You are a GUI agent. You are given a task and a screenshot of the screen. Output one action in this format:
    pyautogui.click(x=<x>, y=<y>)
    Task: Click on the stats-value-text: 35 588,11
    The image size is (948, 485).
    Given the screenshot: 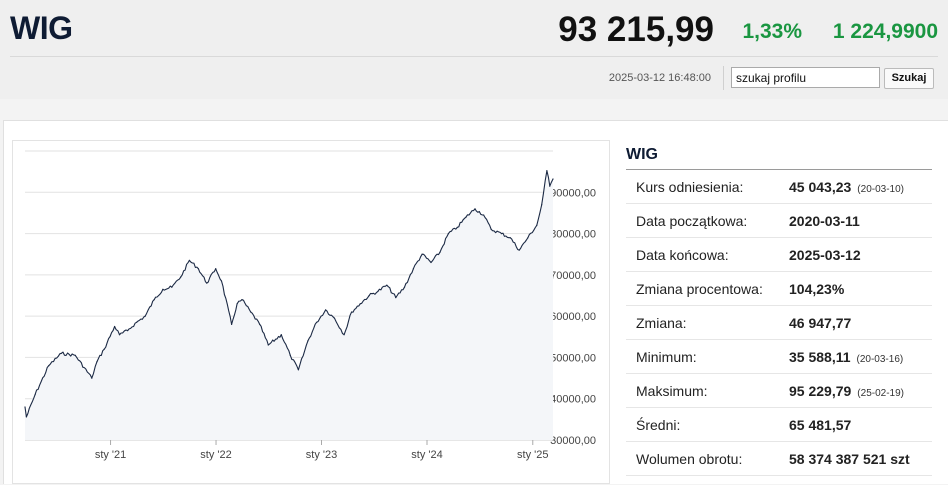 What is the action you would take?
    pyautogui.click(x=820, y=357)
    